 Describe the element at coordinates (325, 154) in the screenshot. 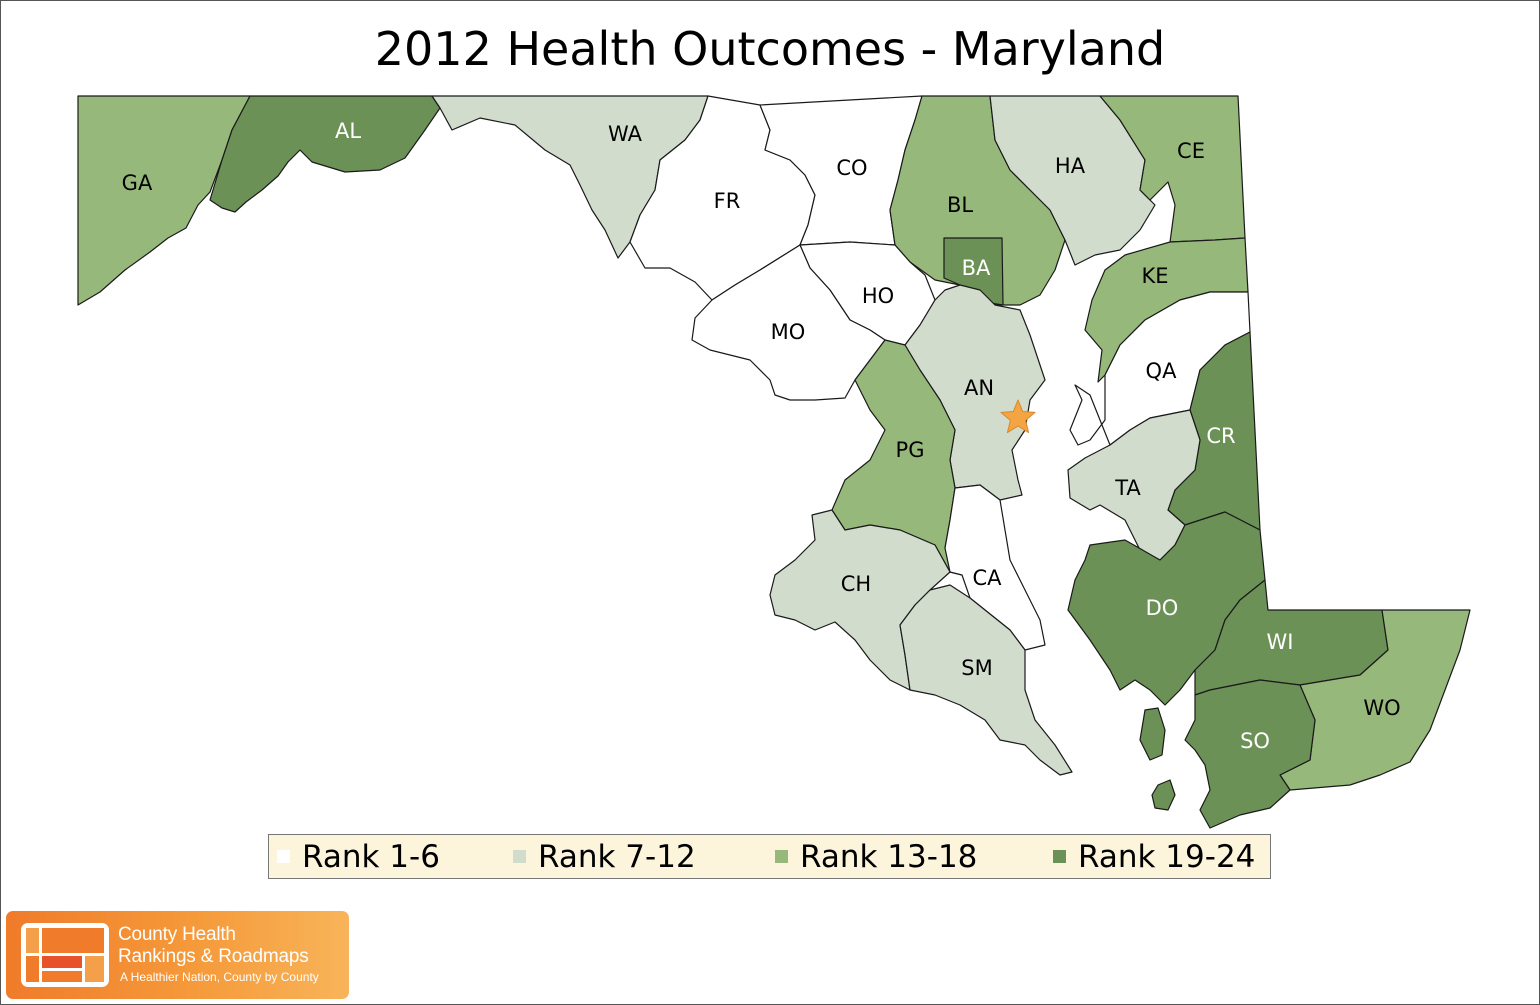

I see `county-AL` at that location.